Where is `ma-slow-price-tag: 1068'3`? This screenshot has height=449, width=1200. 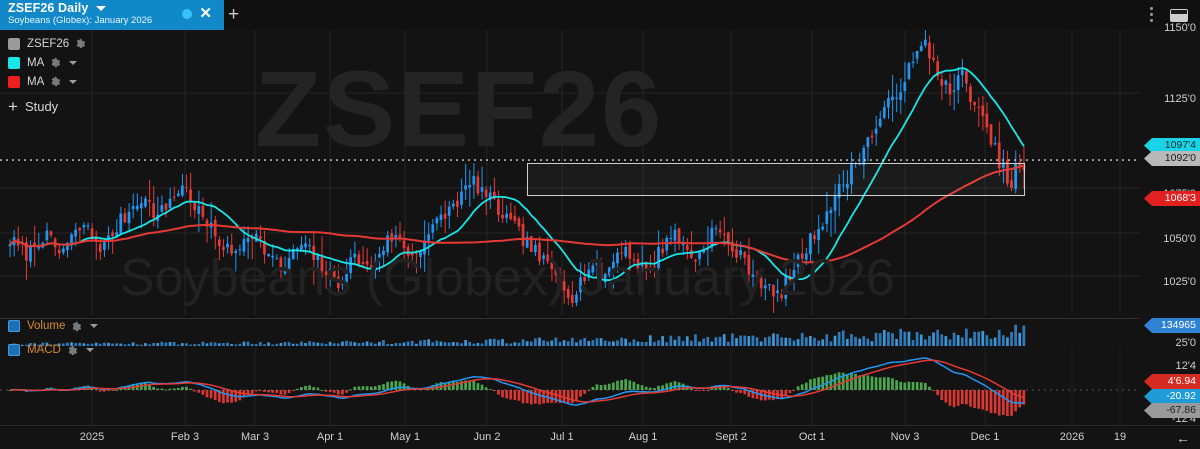
ma-slow-price-tag: 1068'3 is located at coordinates (1172, 198).